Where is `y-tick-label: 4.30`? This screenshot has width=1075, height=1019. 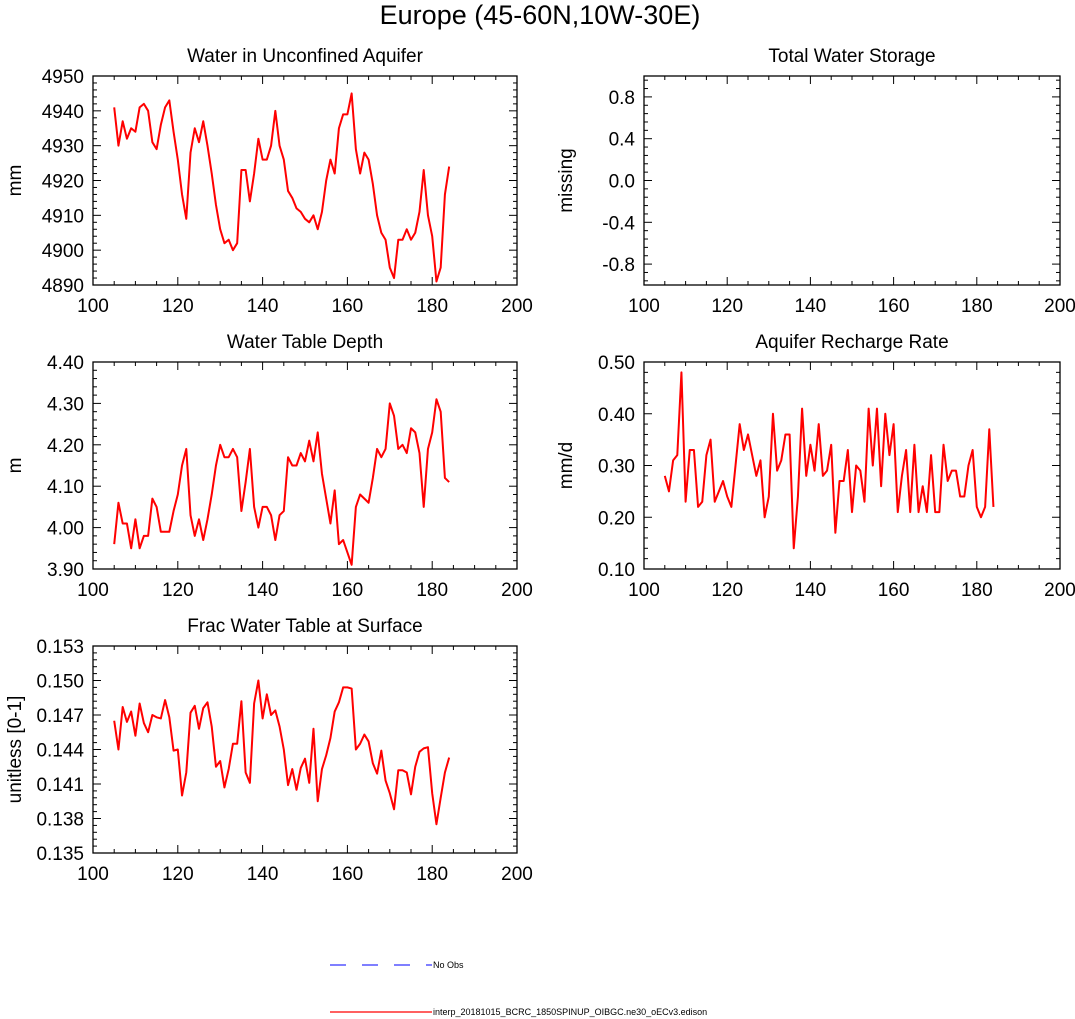
y-tick-label: 4.30 is located at coordinates (65, 404).